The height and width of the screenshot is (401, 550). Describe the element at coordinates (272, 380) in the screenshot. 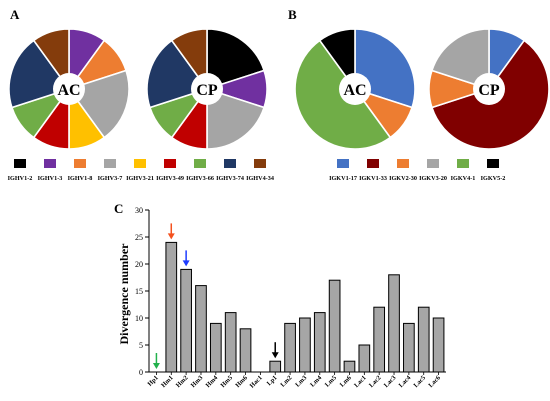

I see `x-tick-label-Lp1: Lp1` at that location.